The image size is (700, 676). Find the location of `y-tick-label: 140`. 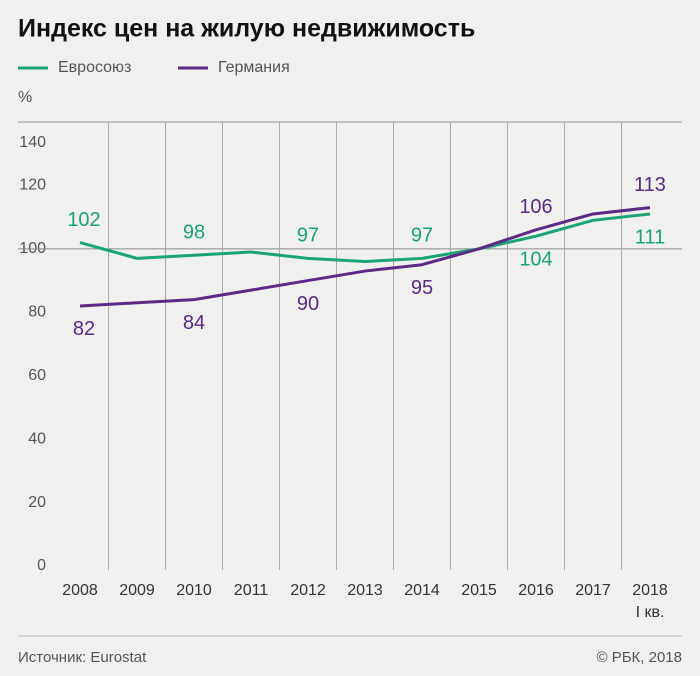

y-tick-label: 140 is located at coordinates (32, 142).